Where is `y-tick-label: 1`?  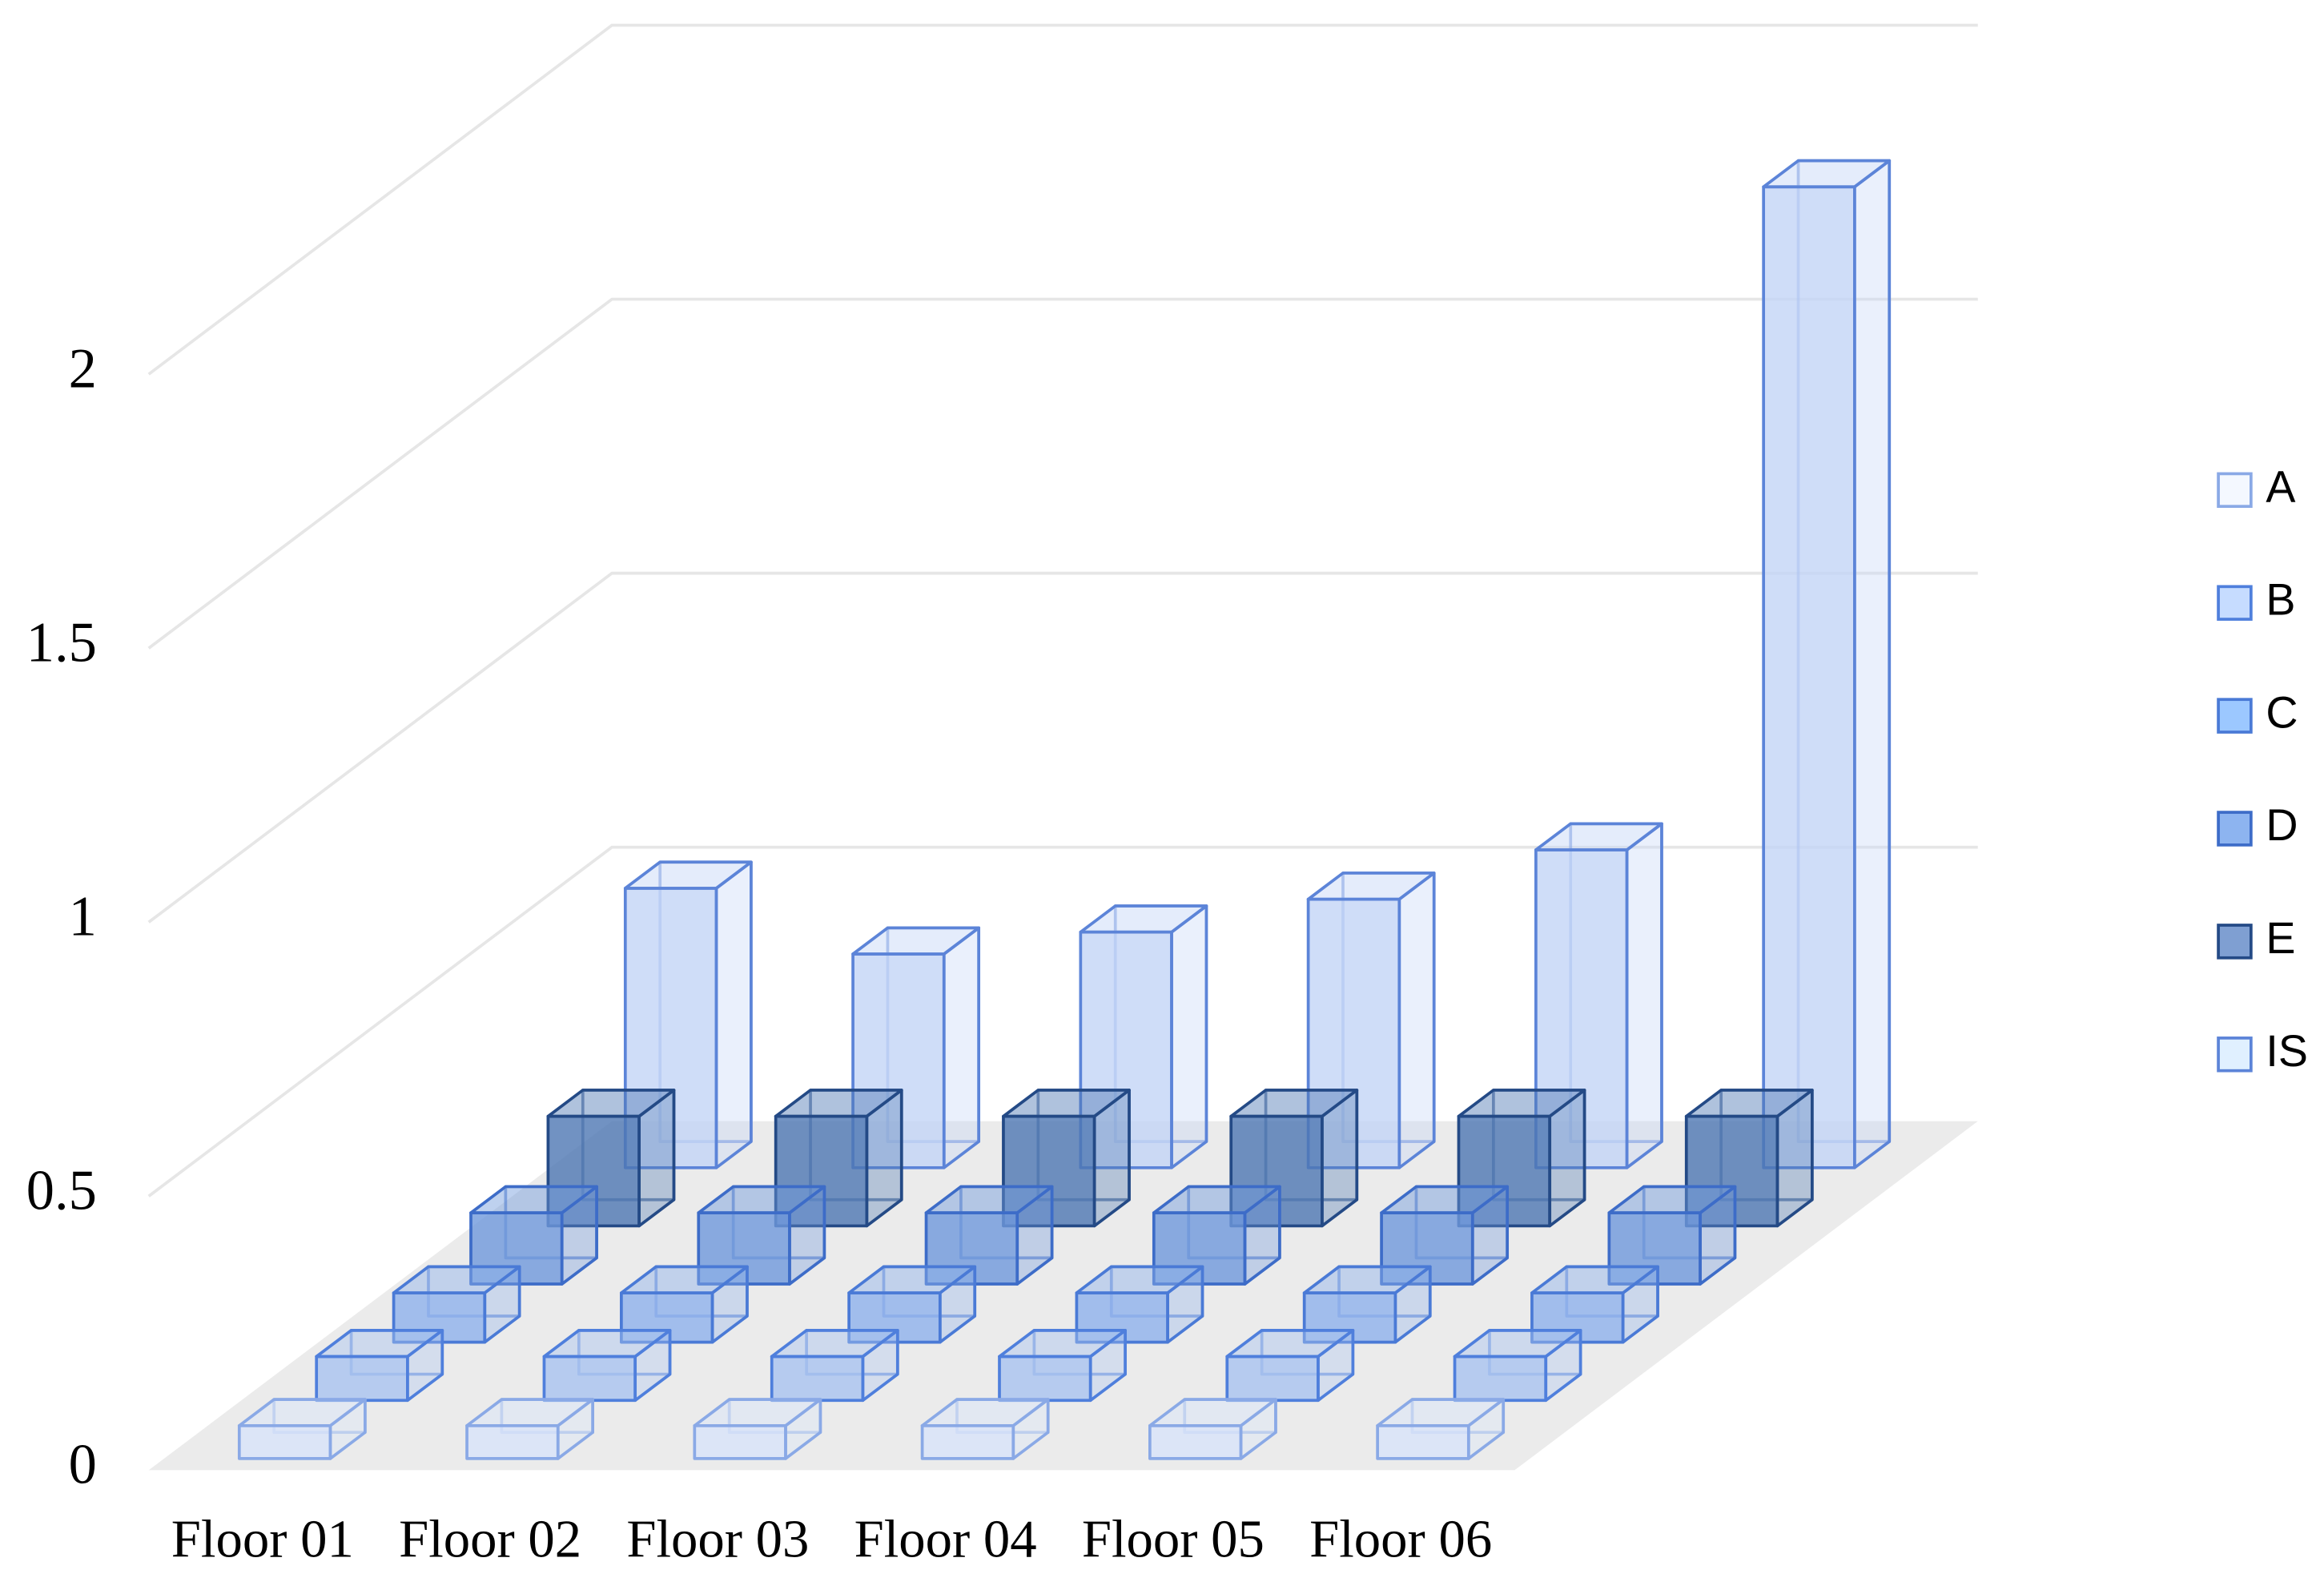
y-tick-label: 1 is located at coordinates (83, 916).